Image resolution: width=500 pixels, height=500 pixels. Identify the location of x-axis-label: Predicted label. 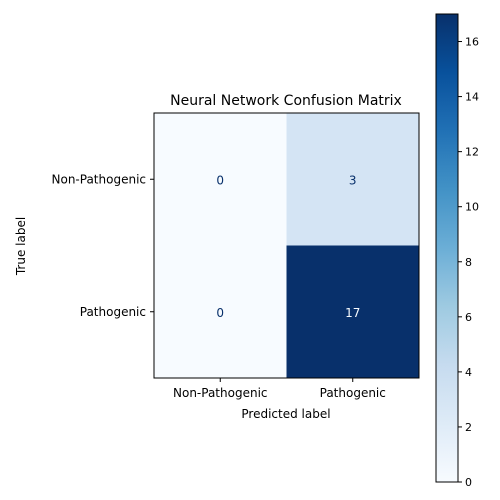
(285, 414).